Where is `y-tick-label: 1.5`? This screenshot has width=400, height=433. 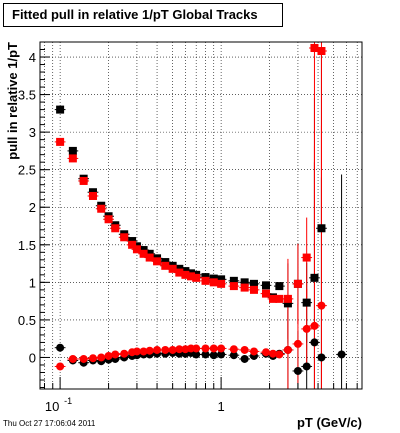 y-tick-label: 1.5 is located at coordinates (27, 245).